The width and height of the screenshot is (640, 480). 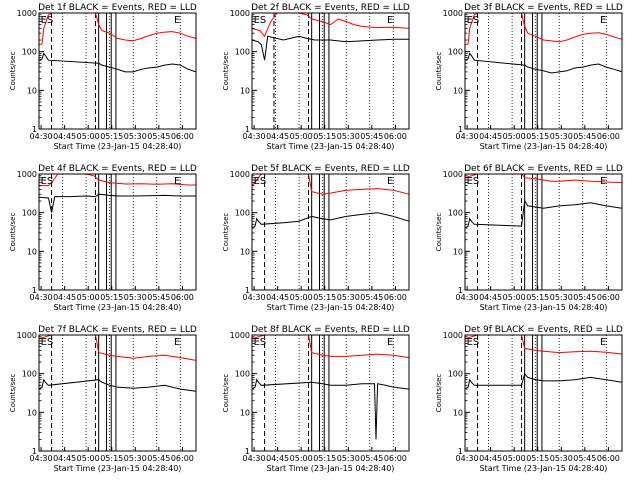 What do you see at coordinates (330, 169) in the screenshot?
I see `panel-title: Det 5f BLACK = Events, RED = LLD` at bounding box center [330, 169].